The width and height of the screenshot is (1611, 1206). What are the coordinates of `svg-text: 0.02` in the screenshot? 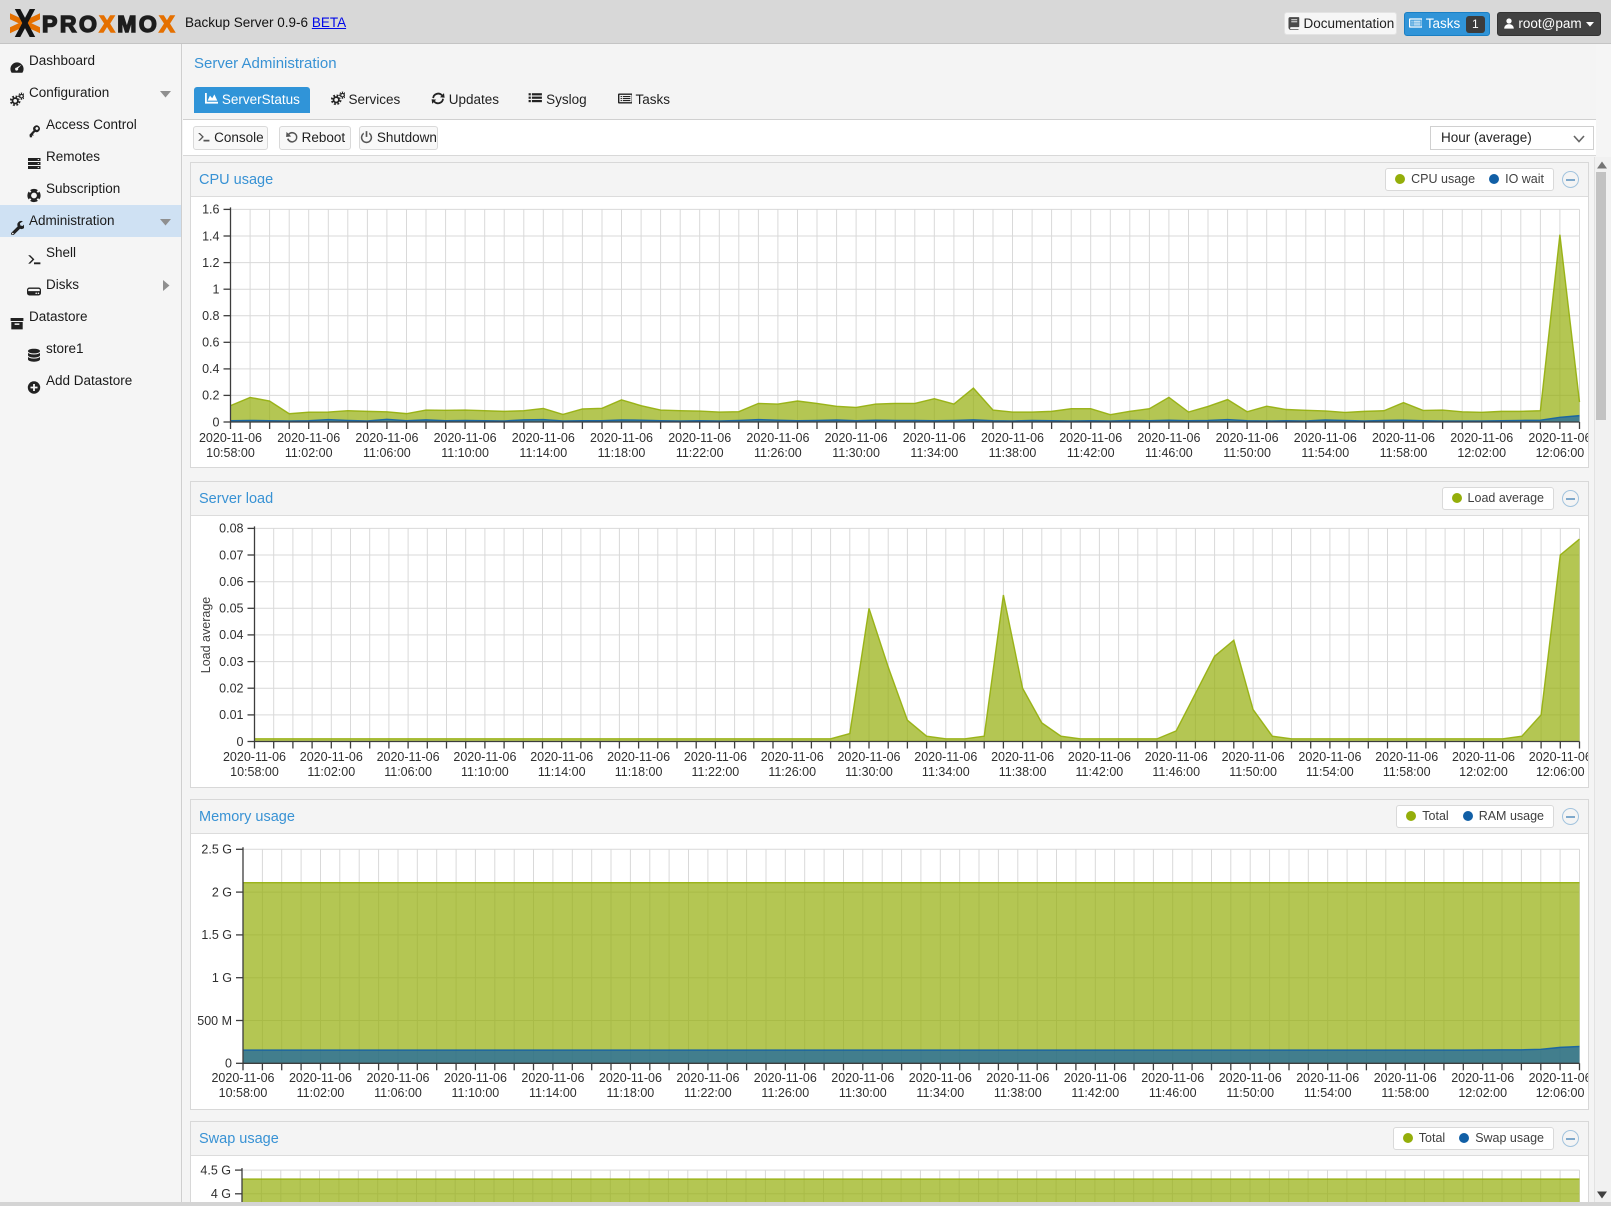 It's located at (231, 689).